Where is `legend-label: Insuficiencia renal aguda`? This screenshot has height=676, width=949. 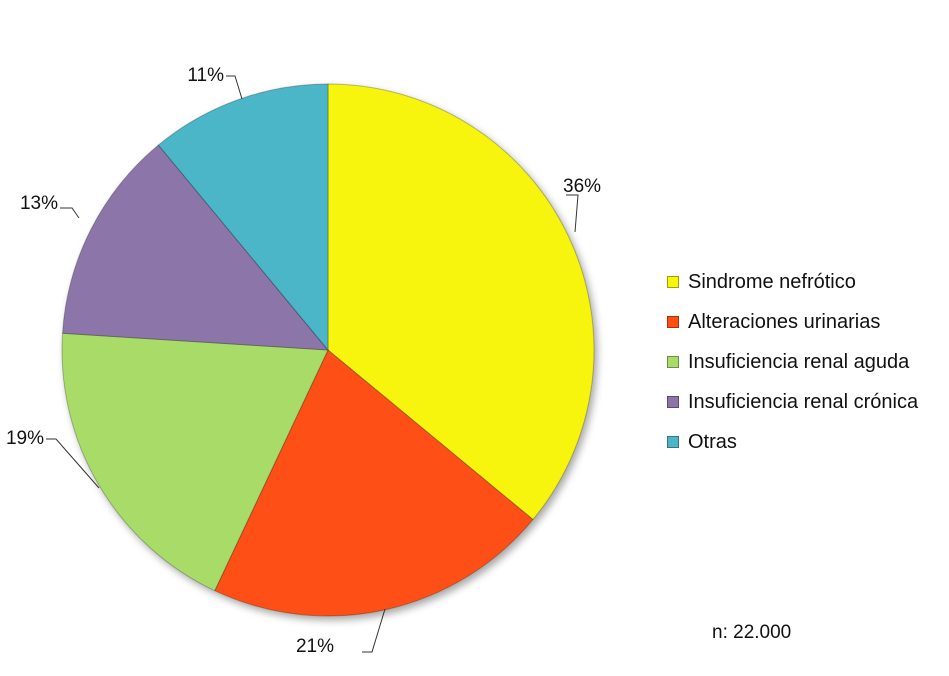 legend-label: Insuficiencia renal aguda is located at coordinates (799, 361).